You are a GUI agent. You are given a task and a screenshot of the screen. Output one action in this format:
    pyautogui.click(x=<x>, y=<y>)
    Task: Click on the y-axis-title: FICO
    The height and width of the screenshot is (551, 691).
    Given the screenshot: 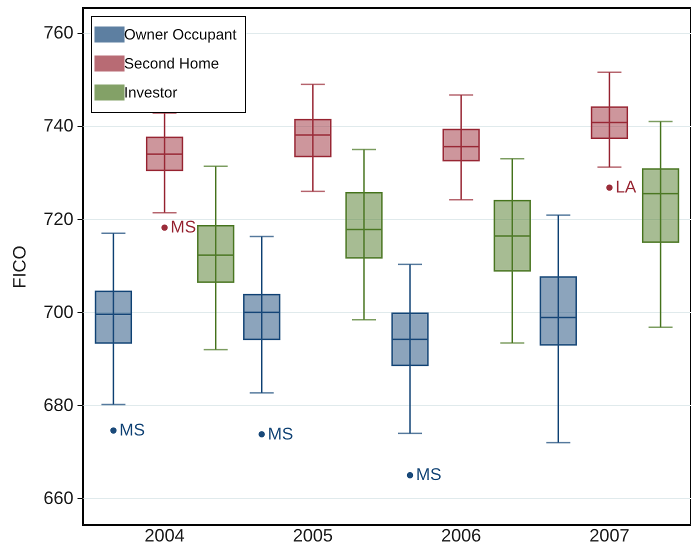 What is the action you would take?
    pyautogui.click(x=19, y=267)
    